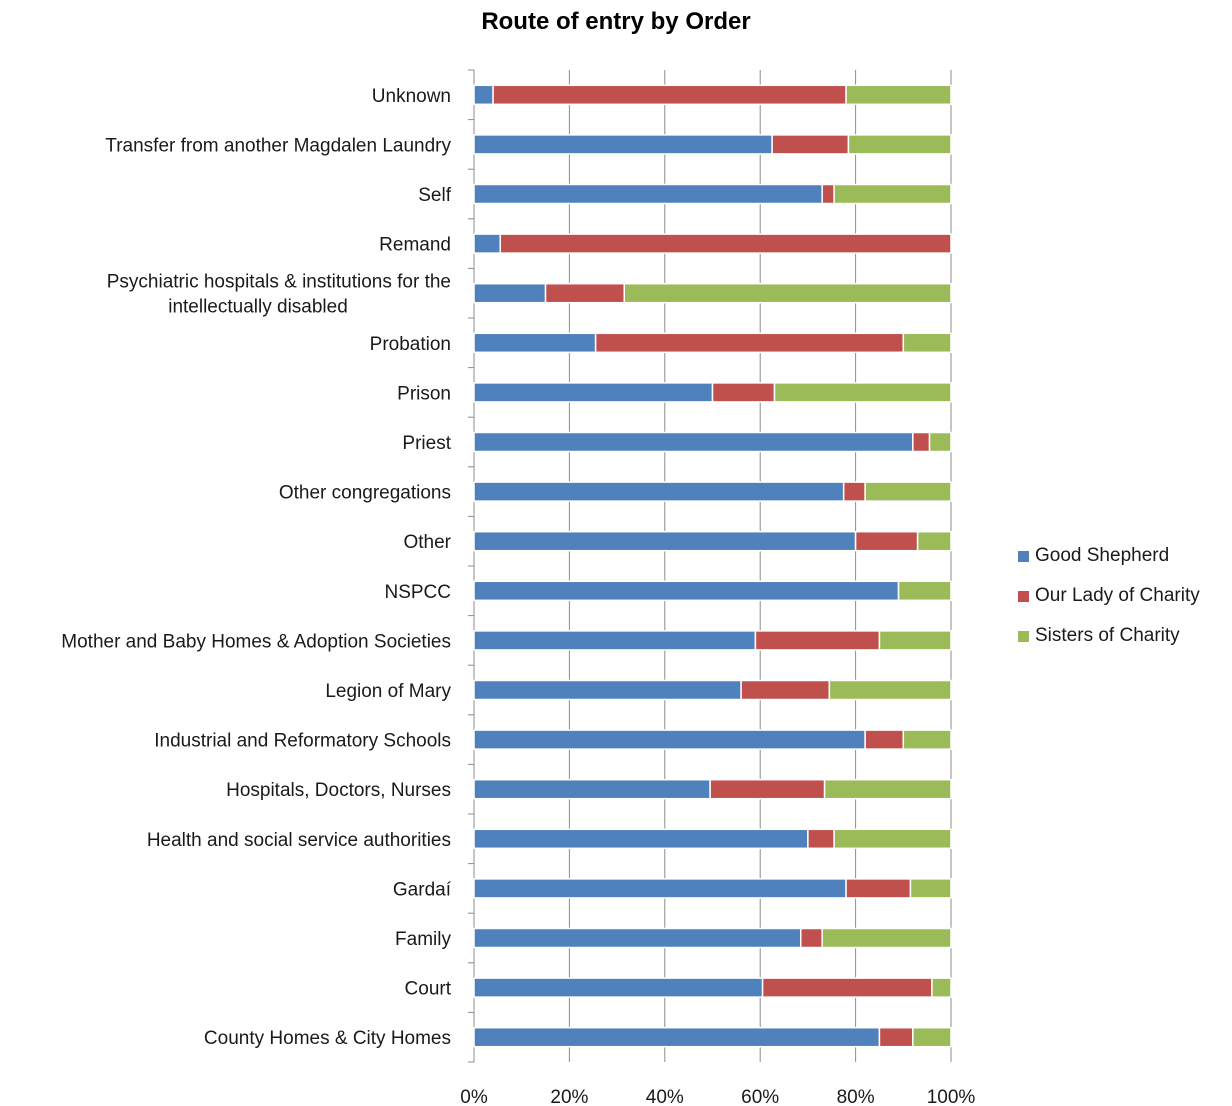 This screenshot has width=1232, height=1106. What do you see at coordinates (258, 307) in the screenshot?
I see `category-label: intellectually disabled` at bounding box center [258, 307].